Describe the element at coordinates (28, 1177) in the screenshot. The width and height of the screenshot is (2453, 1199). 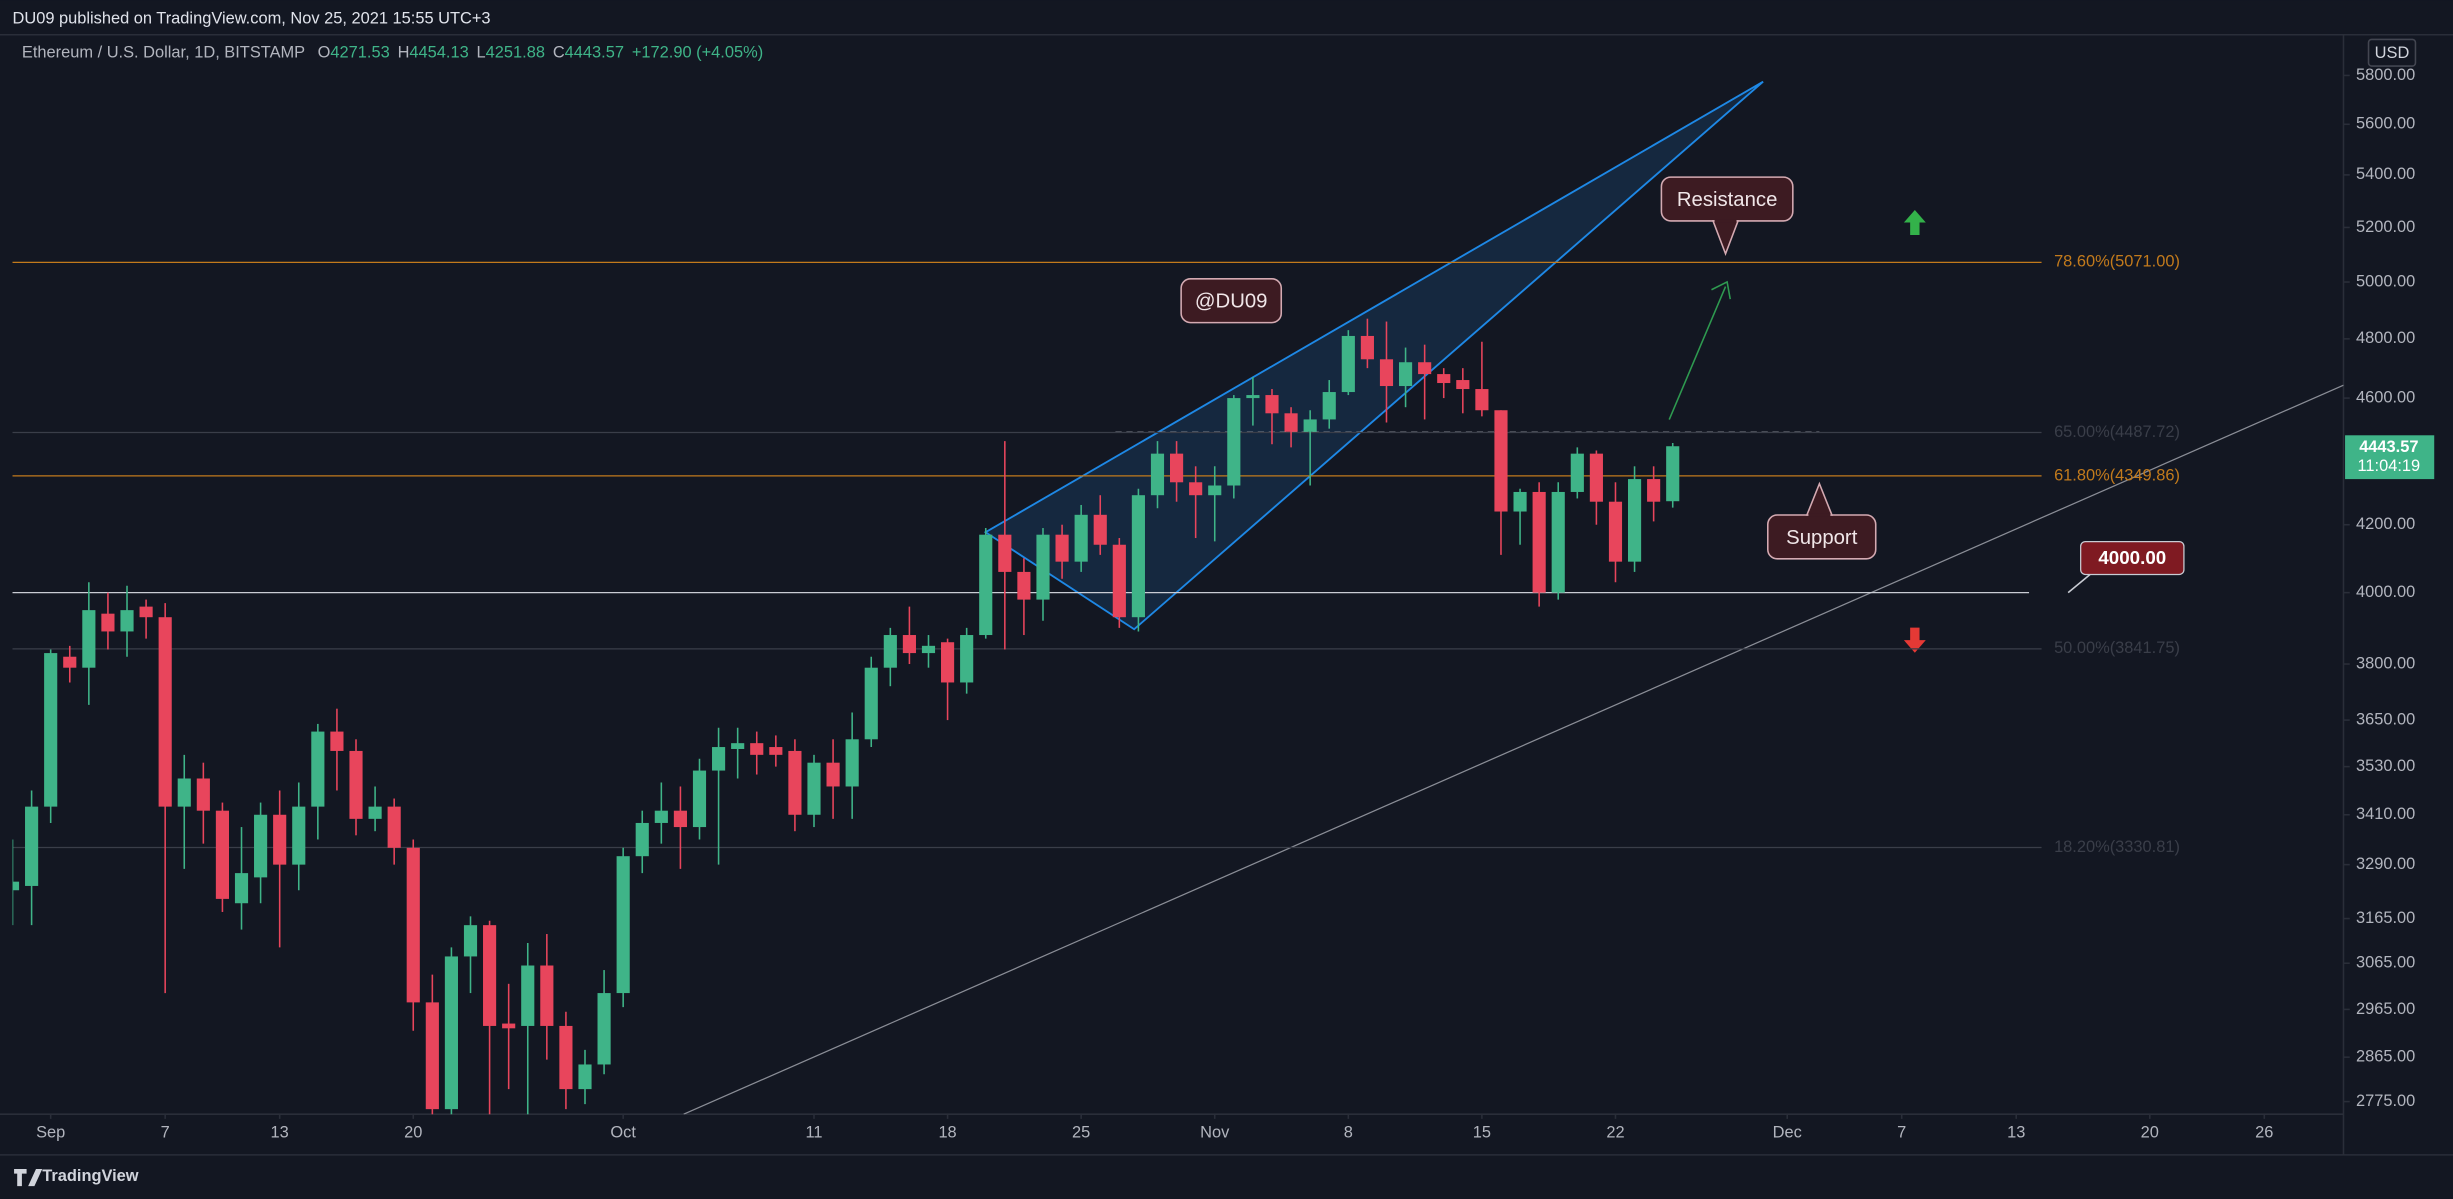
I see `logo-shape` at that location.